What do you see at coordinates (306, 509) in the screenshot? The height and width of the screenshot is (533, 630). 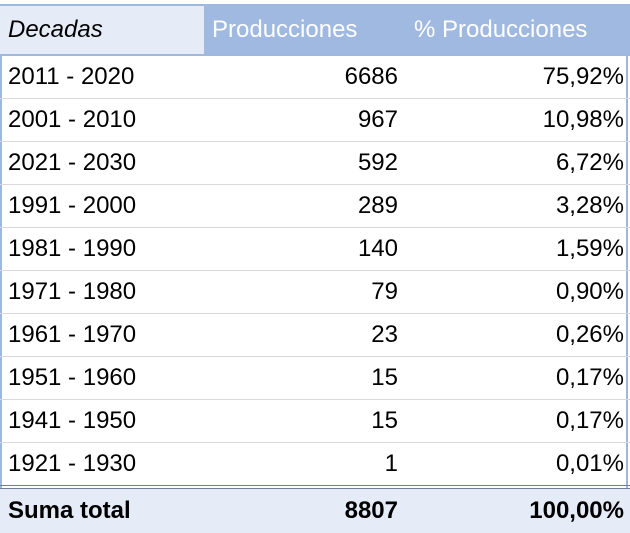 I see `total-producciones: 8807` at bounding box center [306, 509].